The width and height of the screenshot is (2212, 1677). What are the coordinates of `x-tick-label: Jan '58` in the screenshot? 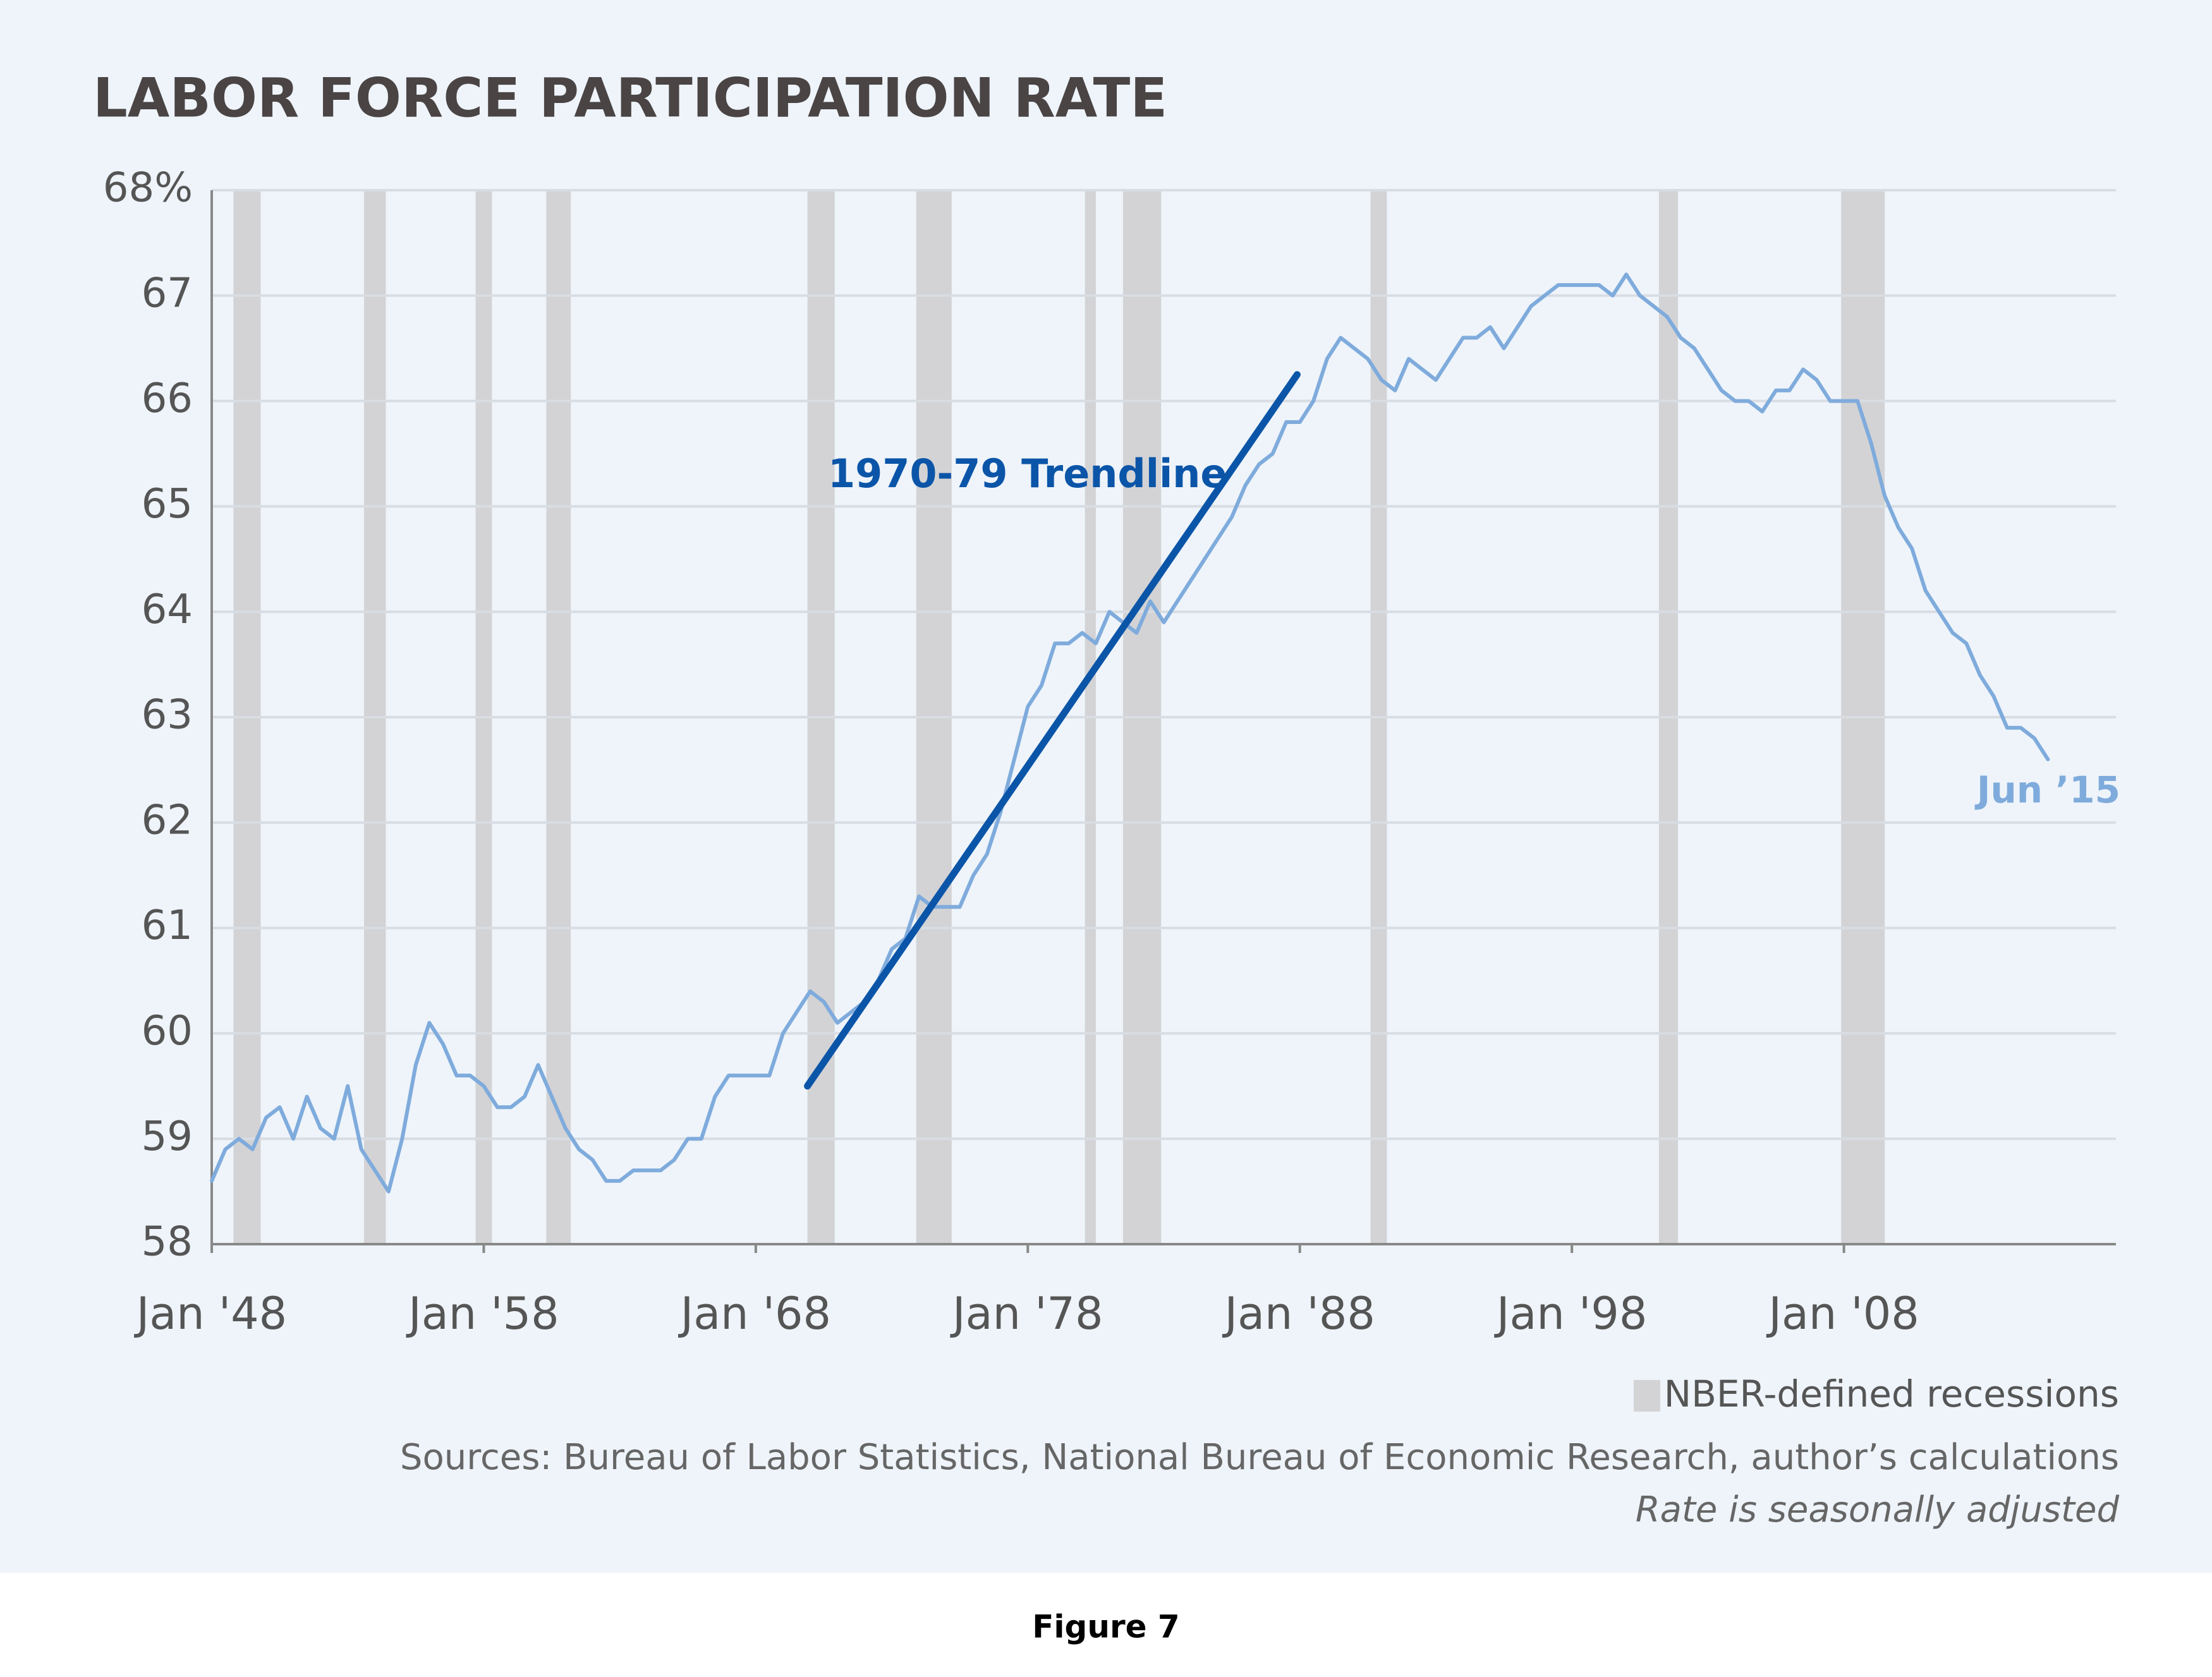 It's located at (482, 1314).